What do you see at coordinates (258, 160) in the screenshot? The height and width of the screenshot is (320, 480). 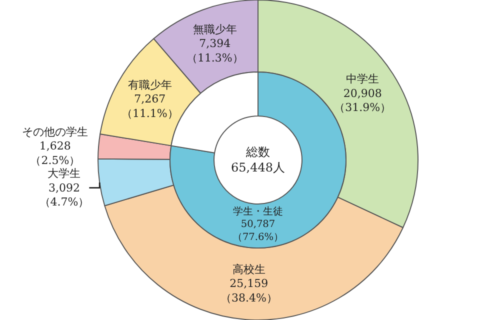 I see `text: 総数 65,448人` at bounding box center [258, 160].